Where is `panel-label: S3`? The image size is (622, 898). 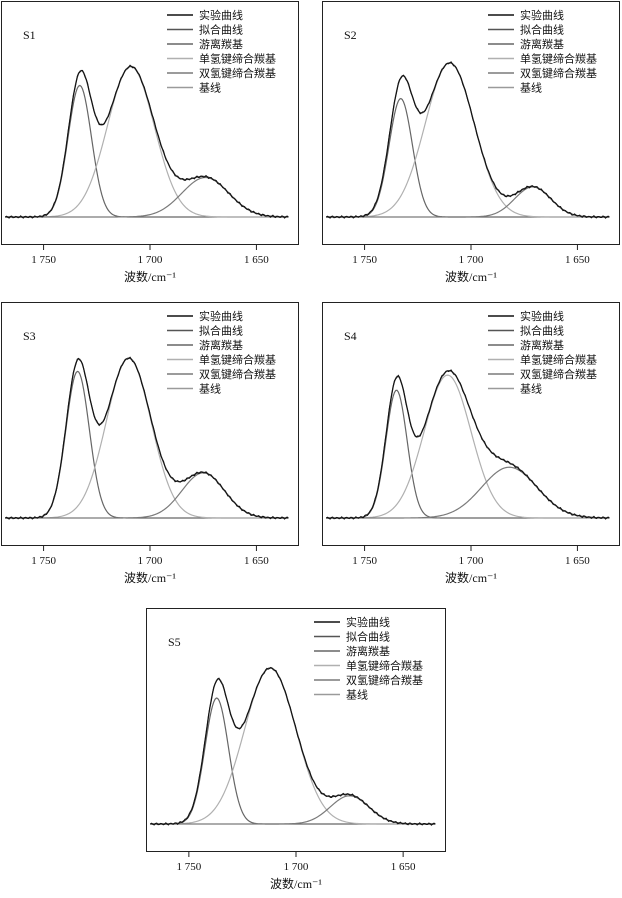 panel-label: S3 is located at coordinates (29, 336).